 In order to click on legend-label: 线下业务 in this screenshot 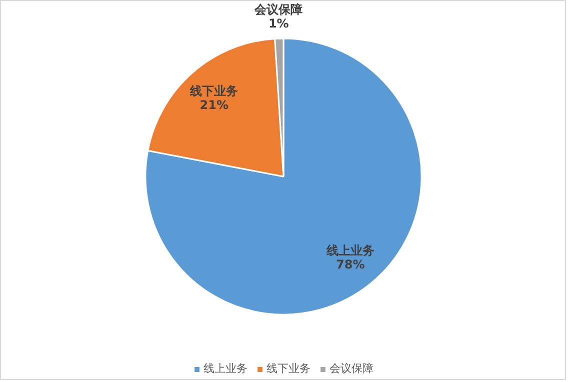, I will do `click(288, 368)`.